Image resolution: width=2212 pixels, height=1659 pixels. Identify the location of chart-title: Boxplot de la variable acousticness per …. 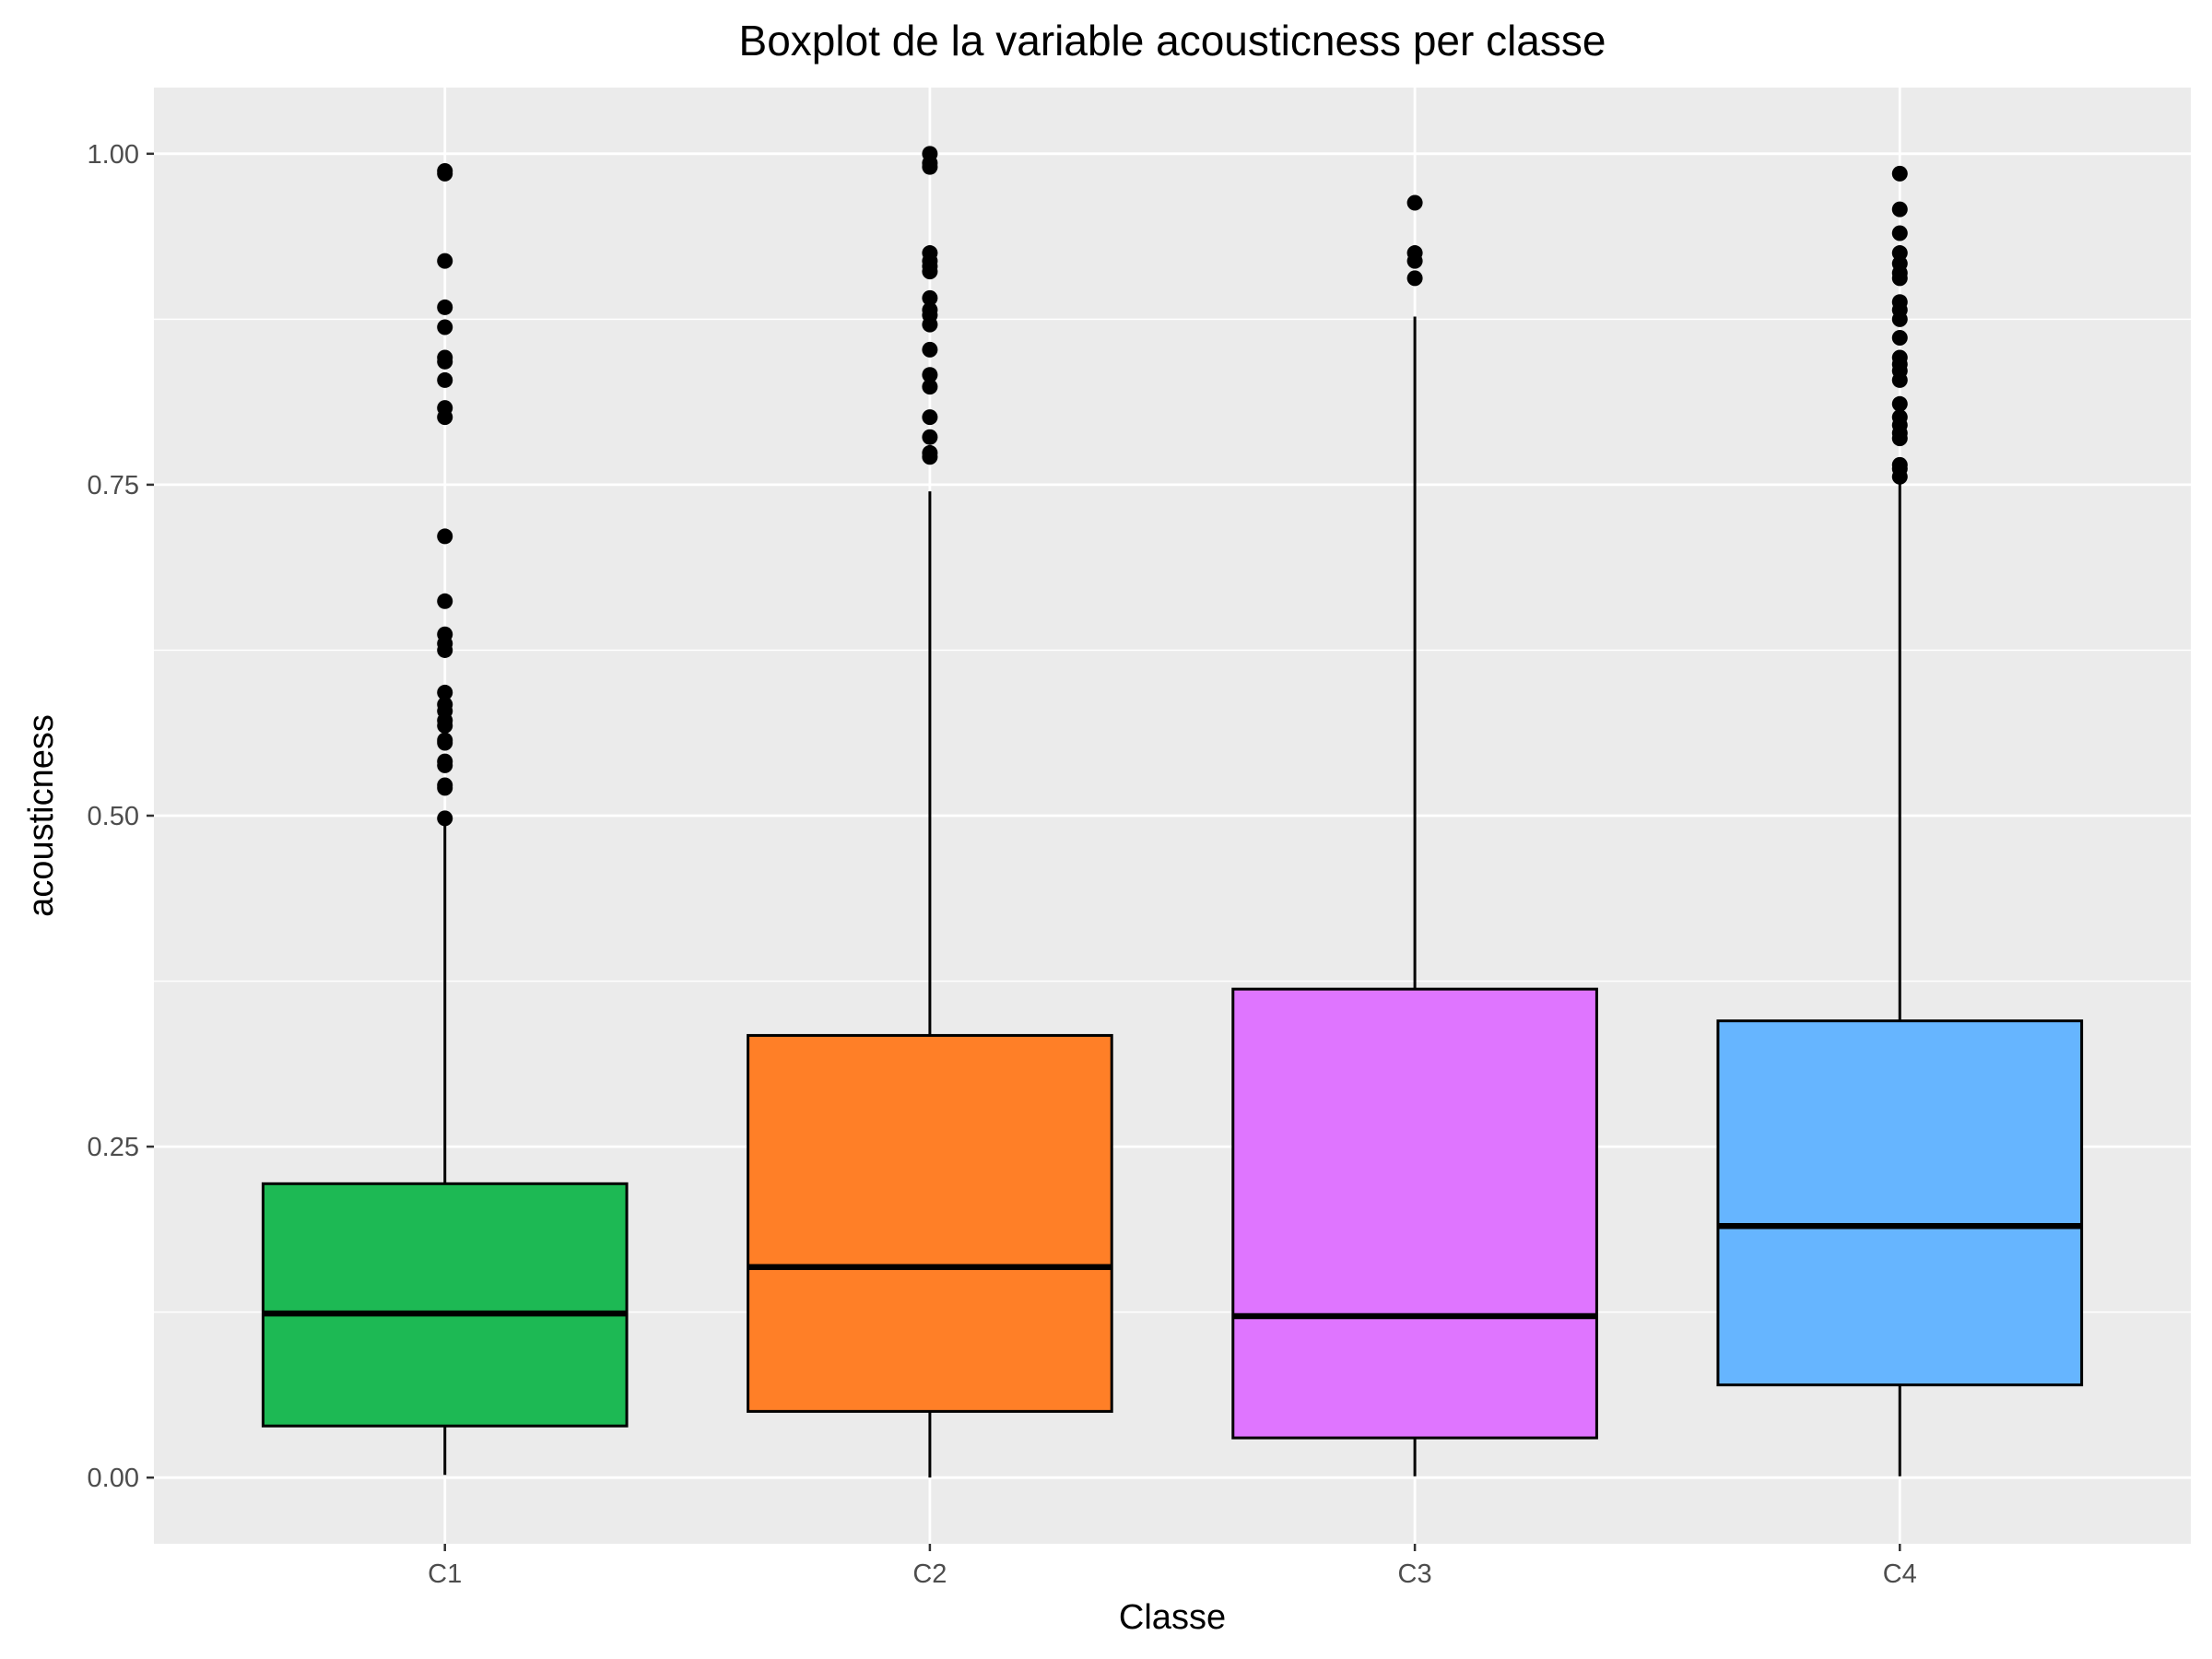
(1172, 41).